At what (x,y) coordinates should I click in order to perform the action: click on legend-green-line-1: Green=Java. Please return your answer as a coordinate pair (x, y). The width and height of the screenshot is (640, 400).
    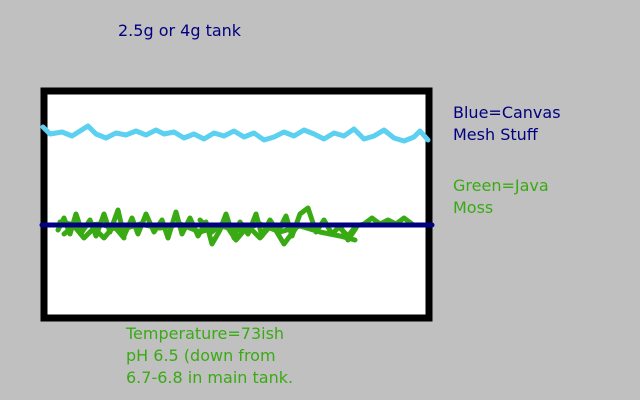
    Looking at the image, I should click on (501, 185).